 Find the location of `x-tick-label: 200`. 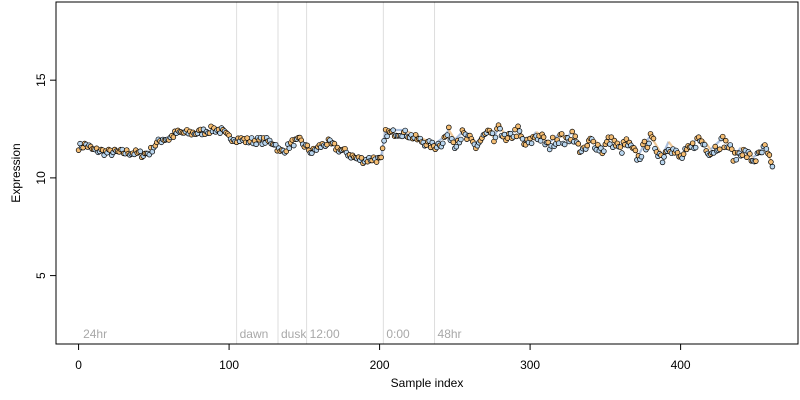

x-tick-label: 200 is located at coordinates (380, 365).